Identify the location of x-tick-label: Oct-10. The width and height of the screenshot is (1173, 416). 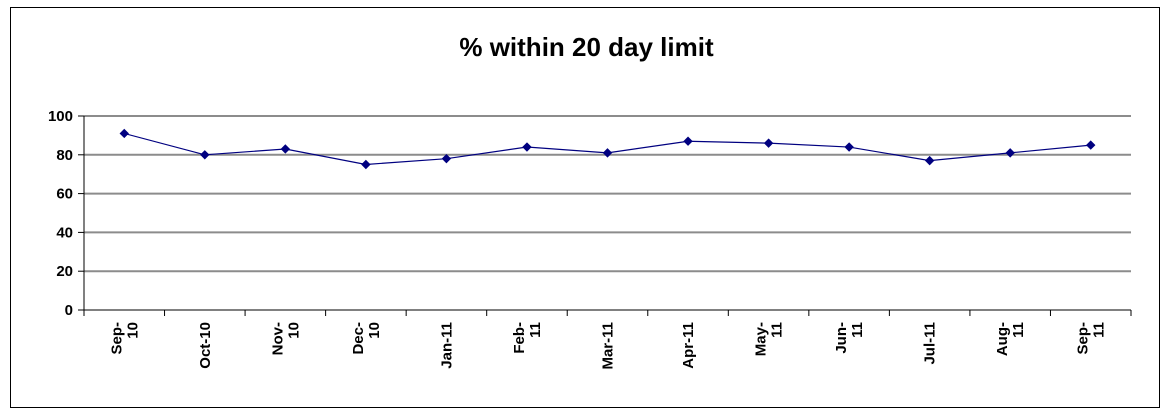
(205, 345).